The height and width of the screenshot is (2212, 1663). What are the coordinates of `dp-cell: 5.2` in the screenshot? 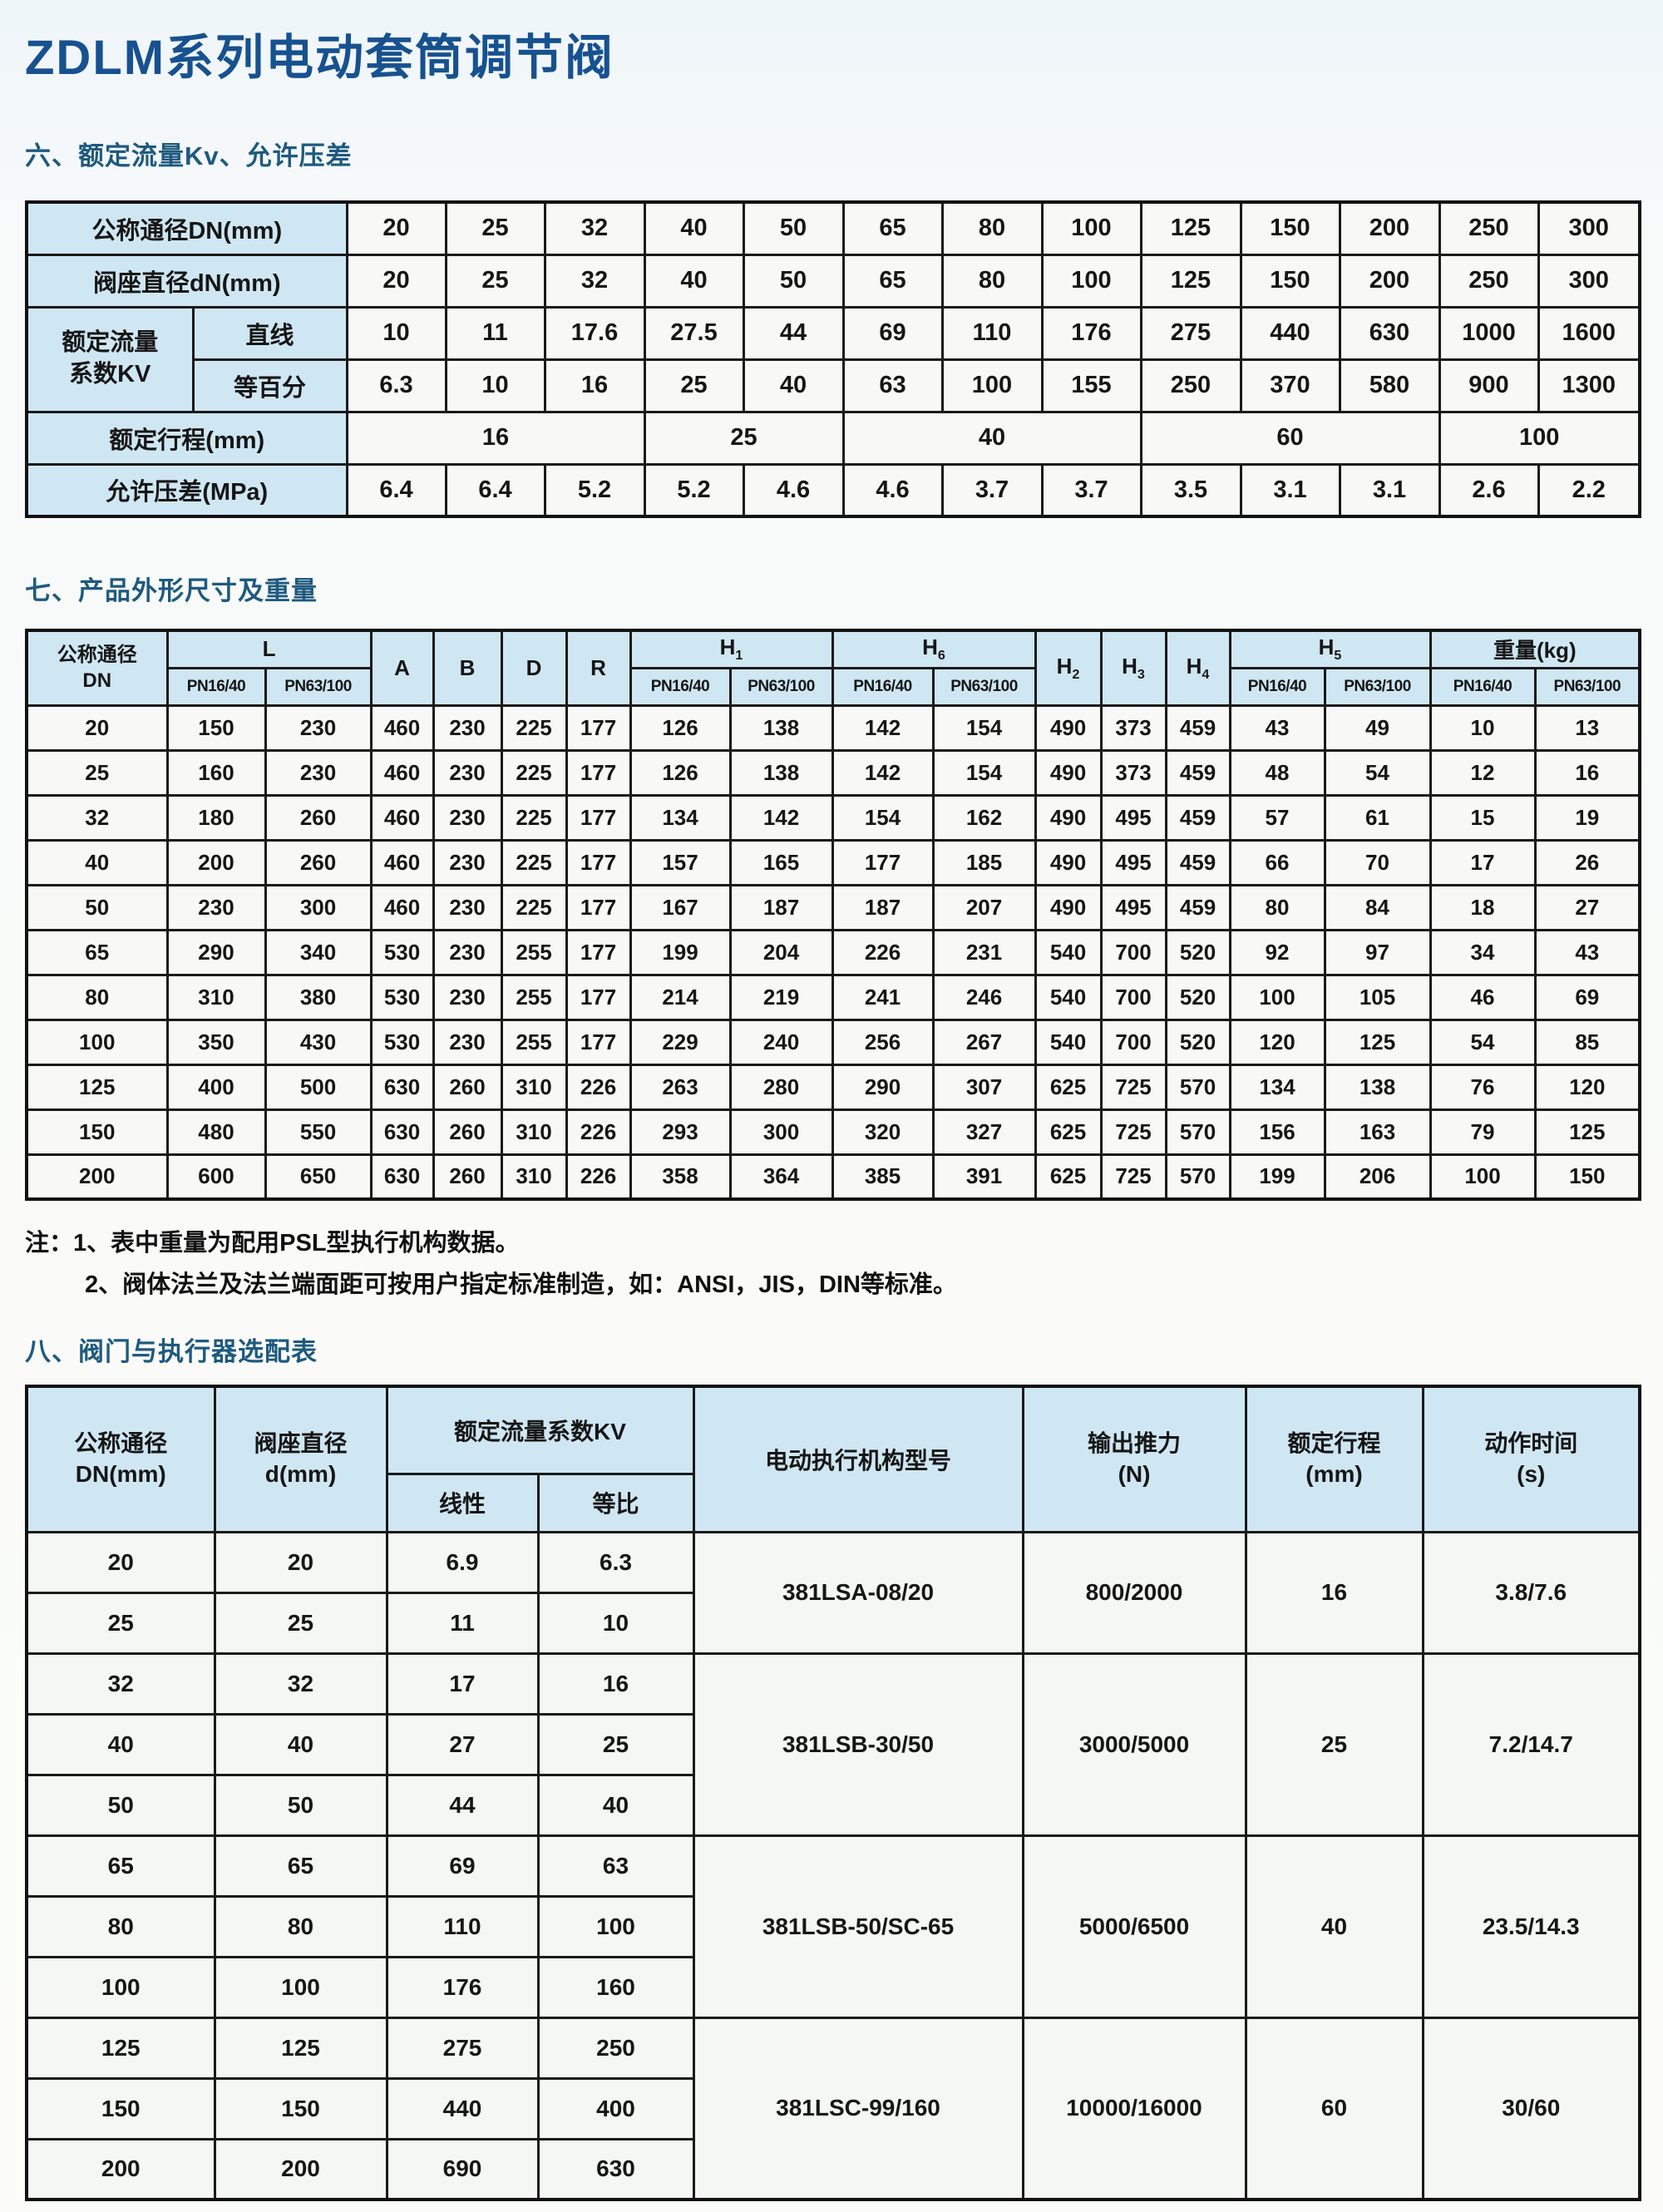 It's located at (694, 490).